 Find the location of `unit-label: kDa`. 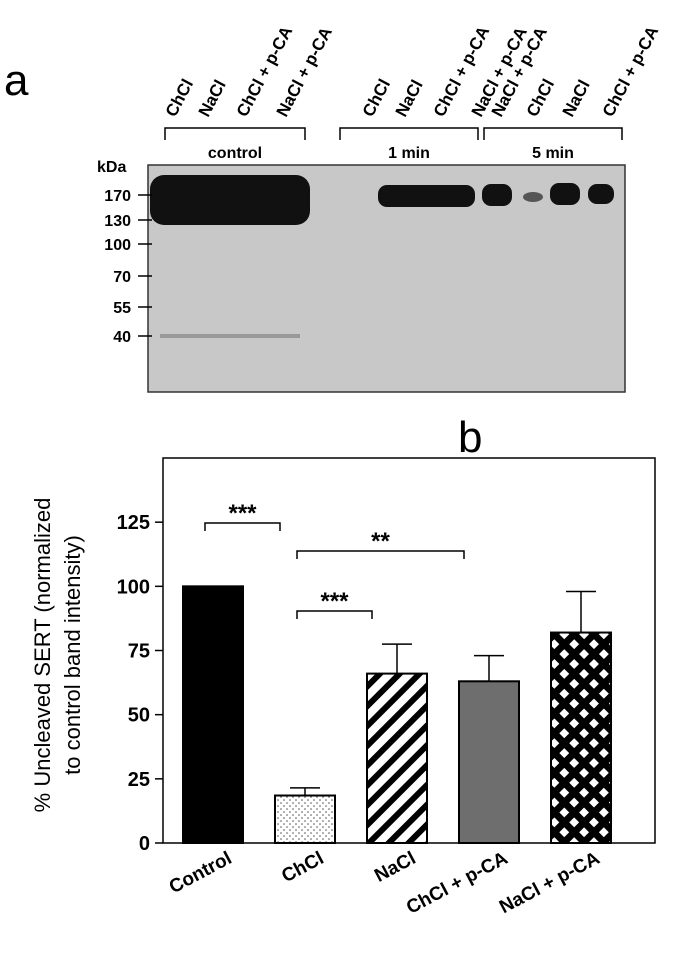

unit-label: kDa is located at coordinates (111, 167).